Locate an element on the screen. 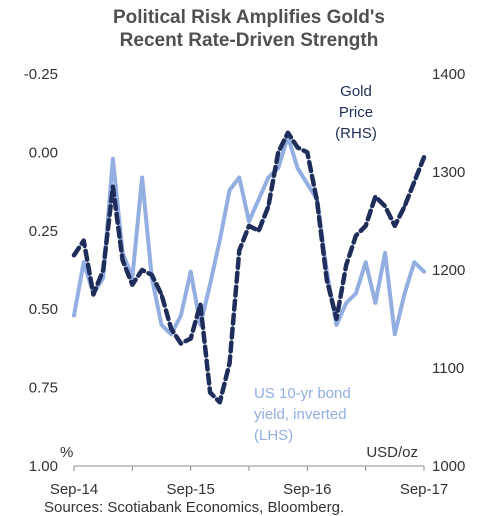  y-left-tick-label: 0.25 is located at coordinates (43, 231).